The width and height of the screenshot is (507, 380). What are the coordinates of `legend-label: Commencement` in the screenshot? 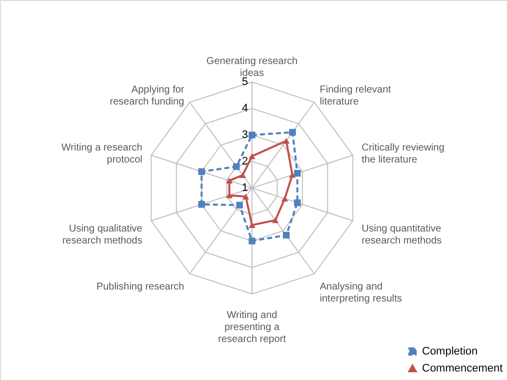 It's located at (462, 368).